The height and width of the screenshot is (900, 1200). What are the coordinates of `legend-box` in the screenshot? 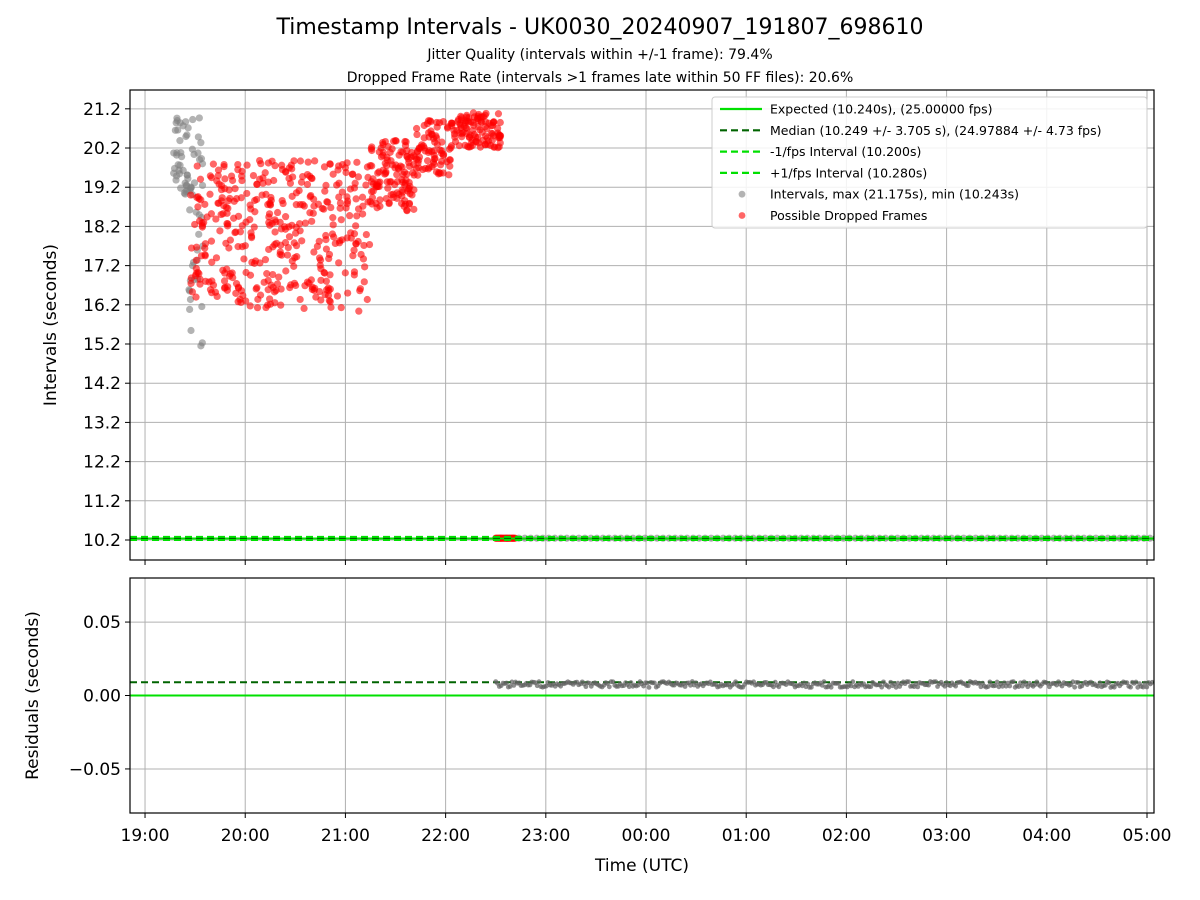 It's located at (929, 162).